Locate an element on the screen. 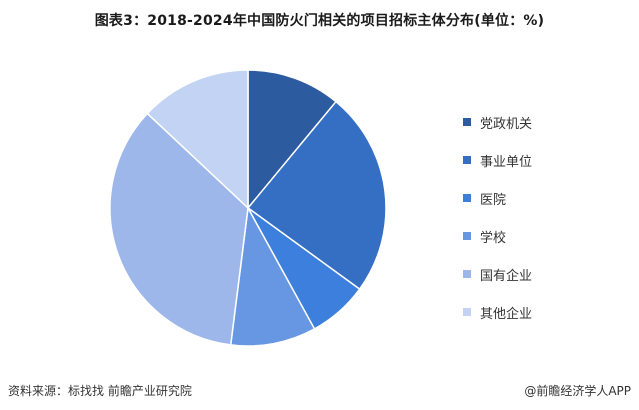 The height and width of the screenshot is (410, 639). legend-item-2: 医院 is located at coordinates (497, 198).